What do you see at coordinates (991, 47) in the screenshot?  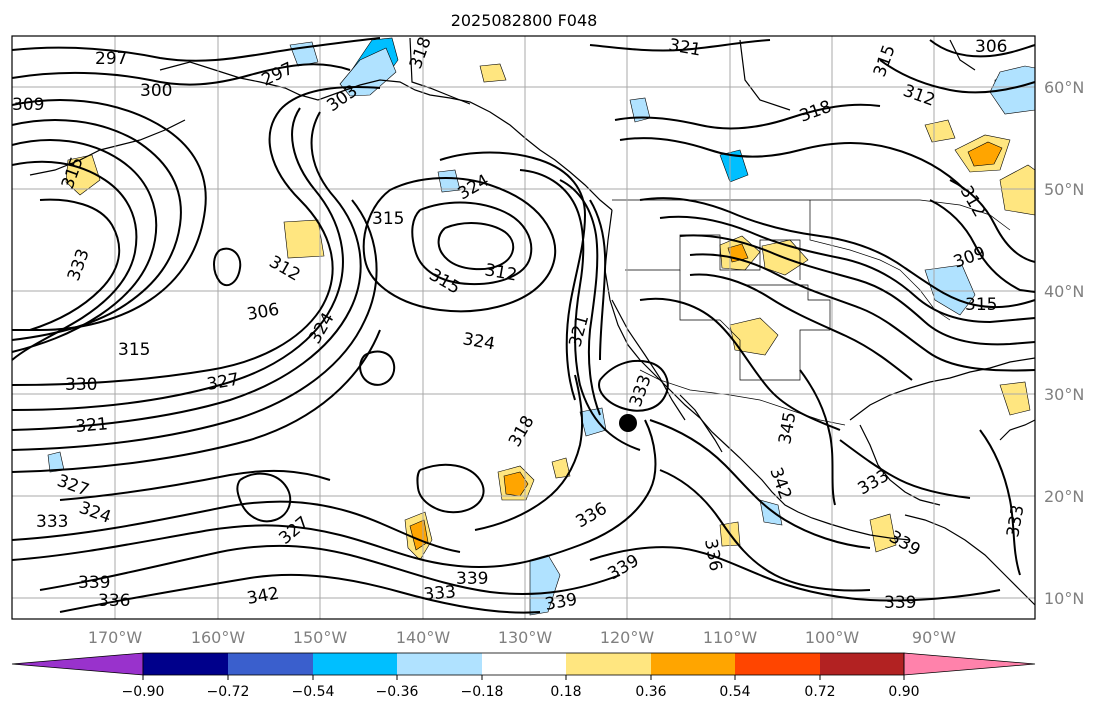 I see `contour-label: 306` at bounding box center [991, 47].